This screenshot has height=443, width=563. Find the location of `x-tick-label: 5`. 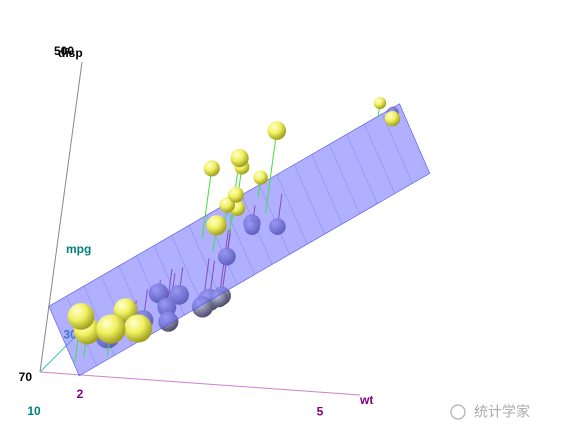

x-tick-label: 5 is located at coordinates (320, 411).